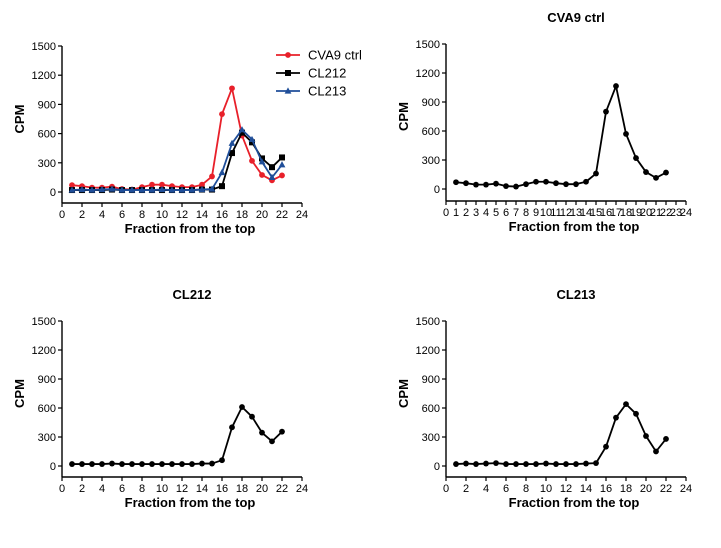 Image resolution: width=721 pixels, height=548 pixels. I want to click on x-tick-label: 18, so click(626, 213).